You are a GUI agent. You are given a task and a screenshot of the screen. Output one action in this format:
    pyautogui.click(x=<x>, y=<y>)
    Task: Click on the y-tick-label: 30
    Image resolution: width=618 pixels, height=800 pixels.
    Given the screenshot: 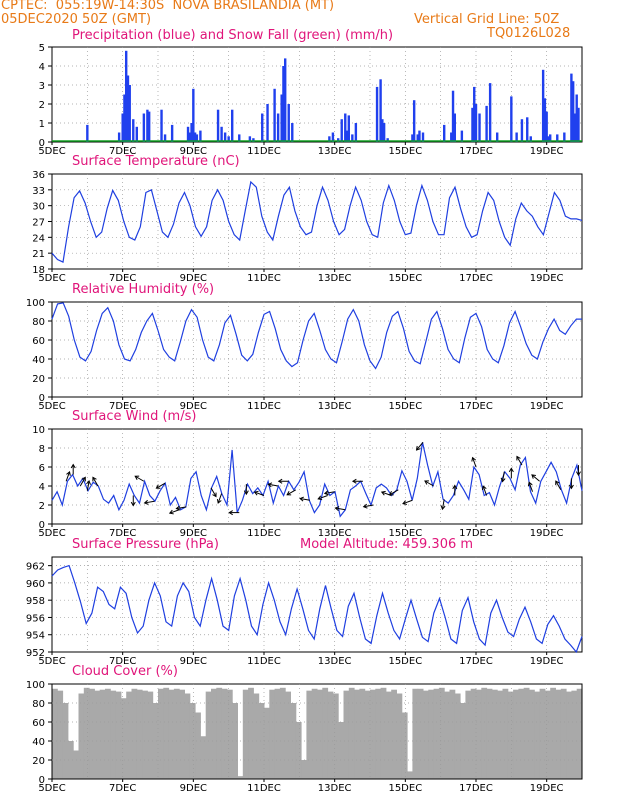 What is the action you would take?
    pyautogui.click(x=38, y=207)
    